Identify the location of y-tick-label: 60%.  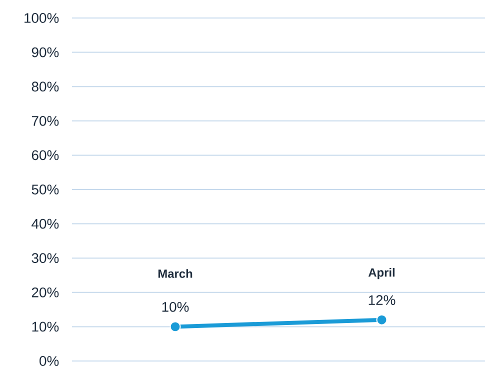
(45, 155).